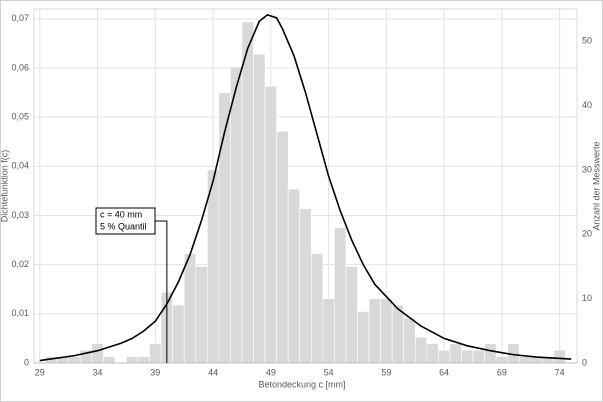 The image size is (603, 402). Describe the element at coordinates (560, 372) in the screenshot. I see `x-tick-label: 74` at that location.